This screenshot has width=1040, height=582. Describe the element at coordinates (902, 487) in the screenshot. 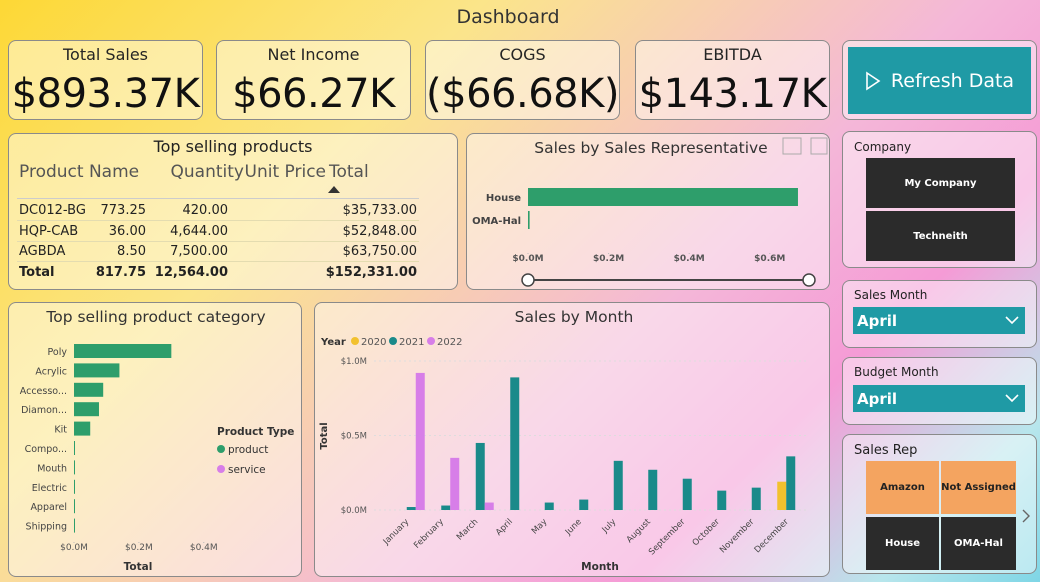

I see `slicer-option: Amazon` at that location.